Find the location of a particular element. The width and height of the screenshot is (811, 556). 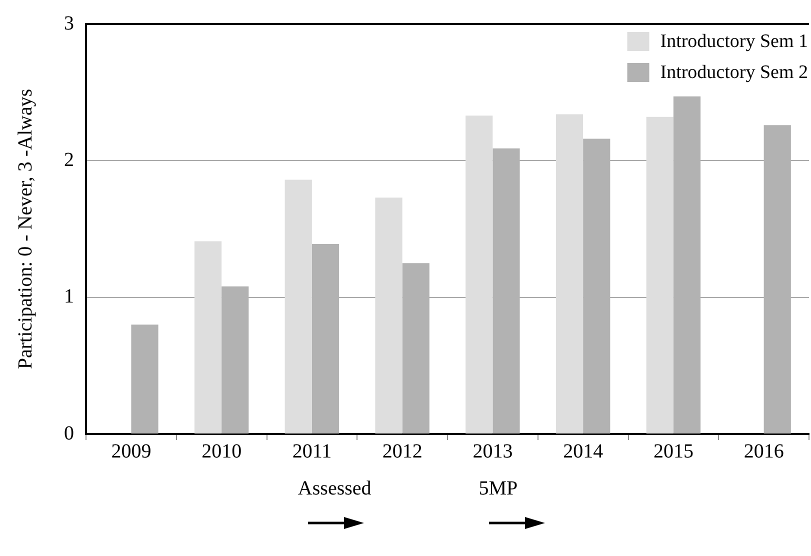

x-tick-label: 2016 is located at coordinates (764, 451).